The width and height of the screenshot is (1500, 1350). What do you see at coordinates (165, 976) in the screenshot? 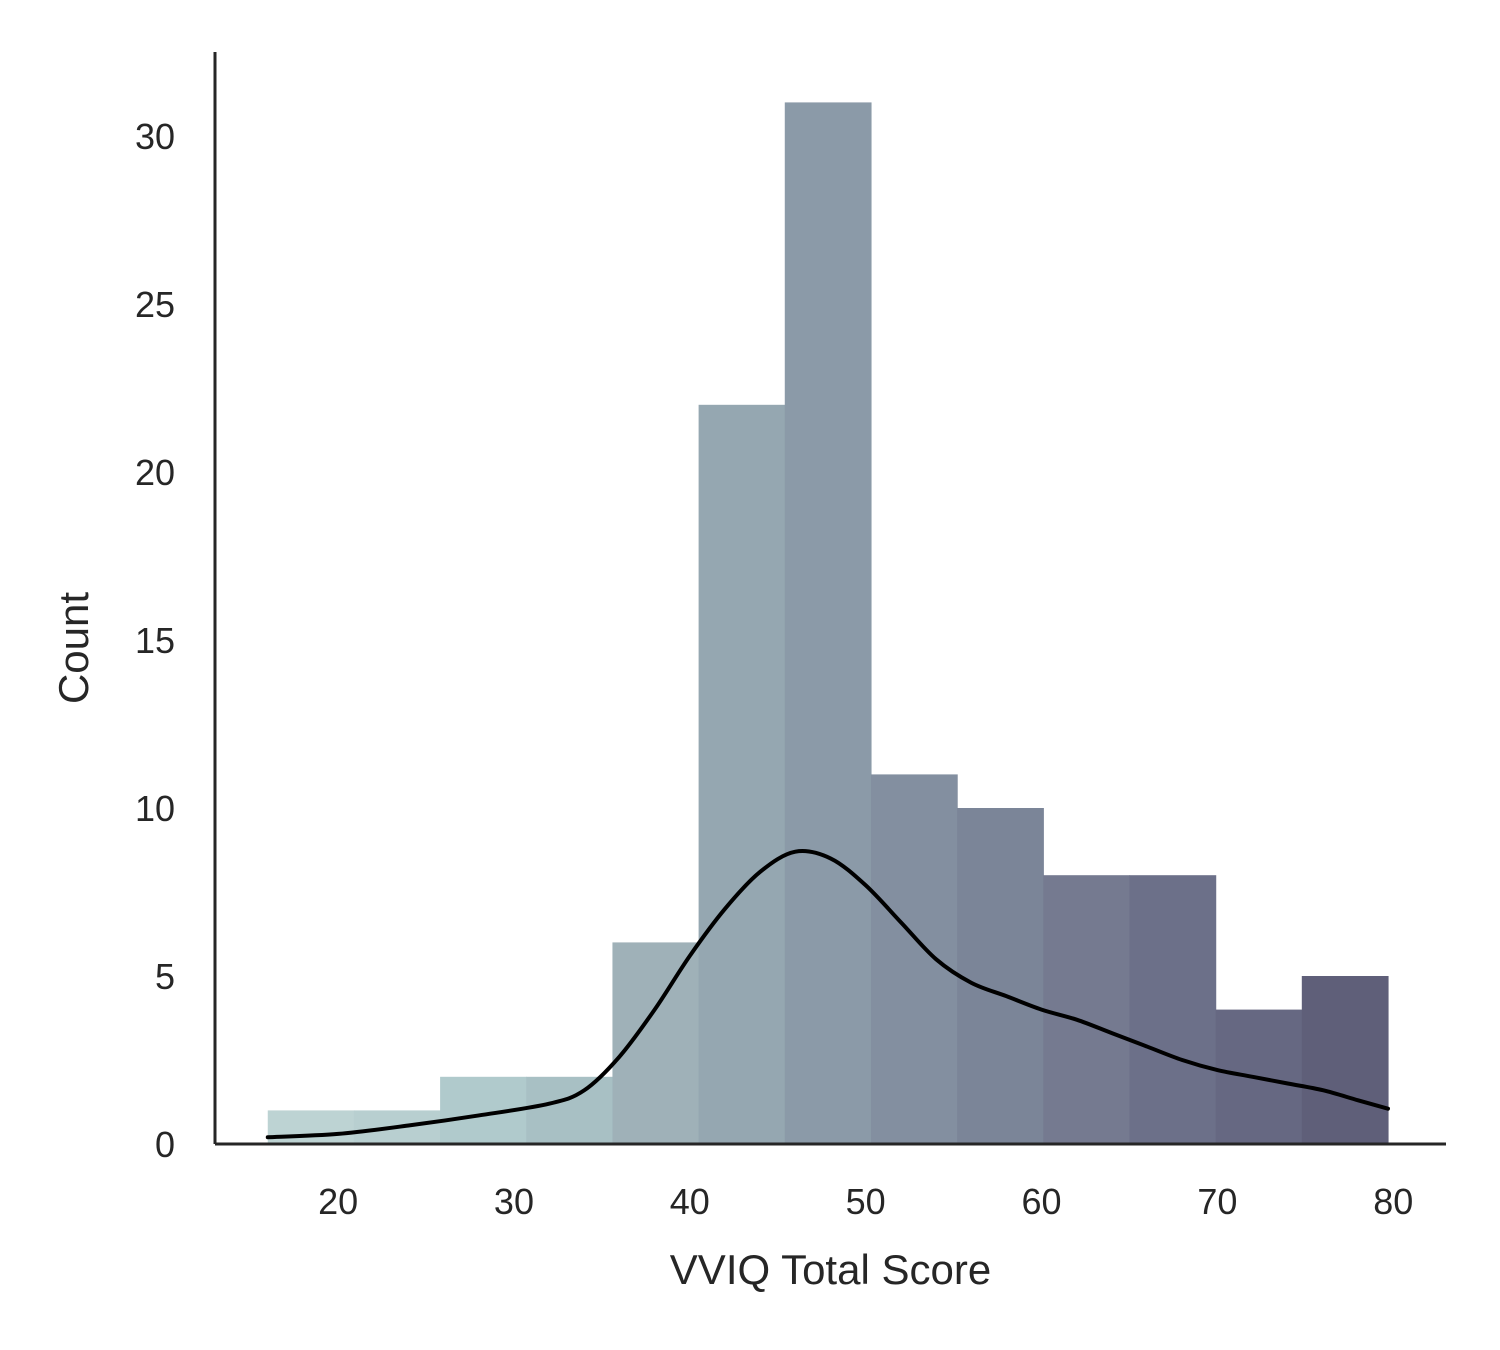
I see `y-tick-label: 5` at bounding box center [165, 976].